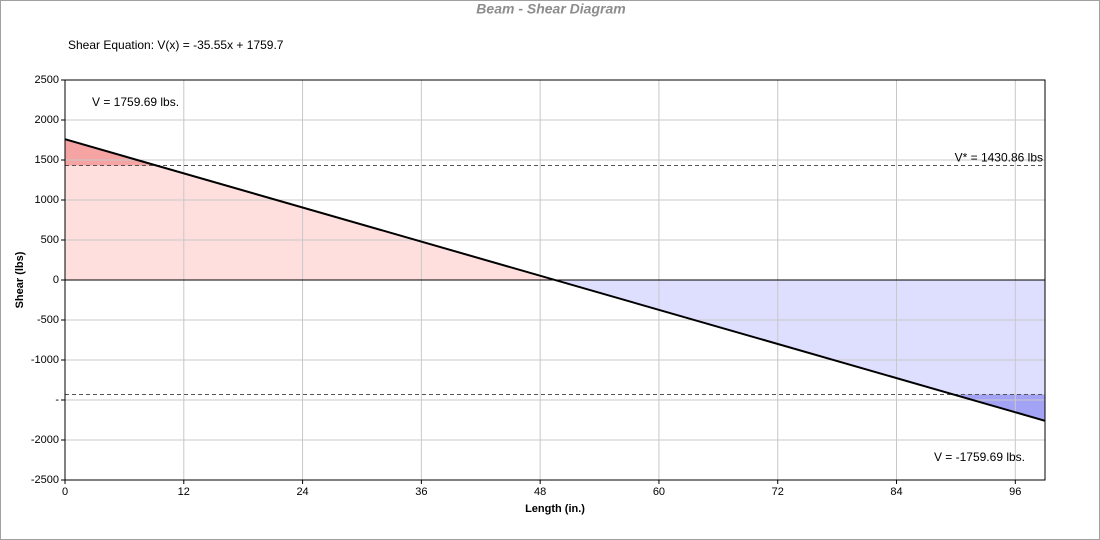 The height and width of the screenshot is (540, 1100). Describe the element at coordinates (421, 492) in the screenshot. I see `x-tick-label: 36` at that location.